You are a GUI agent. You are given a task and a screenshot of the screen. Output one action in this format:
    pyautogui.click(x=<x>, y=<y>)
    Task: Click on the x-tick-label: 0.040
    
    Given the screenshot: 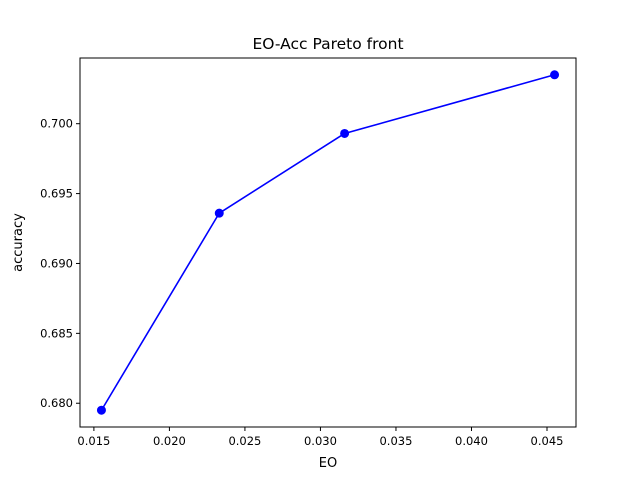 What is the action you would take?
    pyautogui.click(x=471, y=441)
    